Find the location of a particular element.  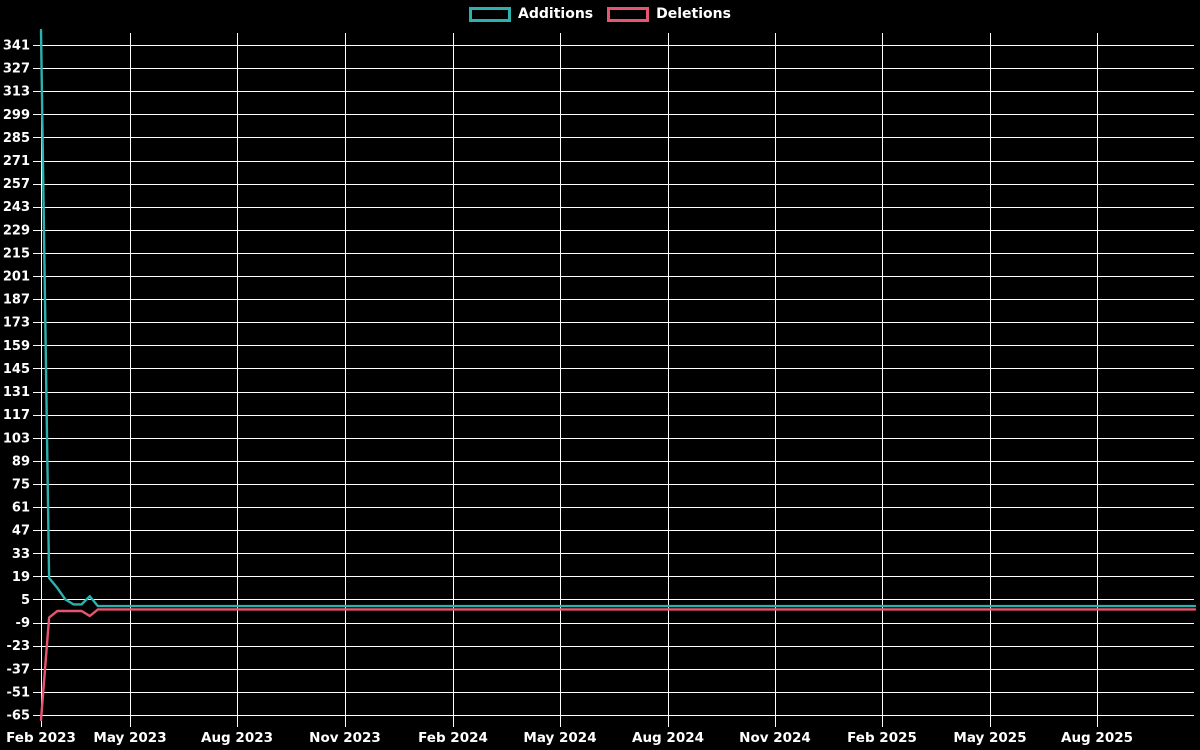

y-axis-tick-label: -51 is located at coordinates (19, 692).